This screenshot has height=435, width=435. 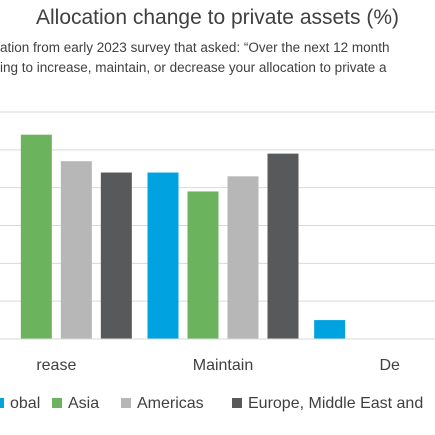 What do you see at coordinates (237, 403) in the screenshot?
I see `legend-swatch-emea` at bounding box center [237, 403].